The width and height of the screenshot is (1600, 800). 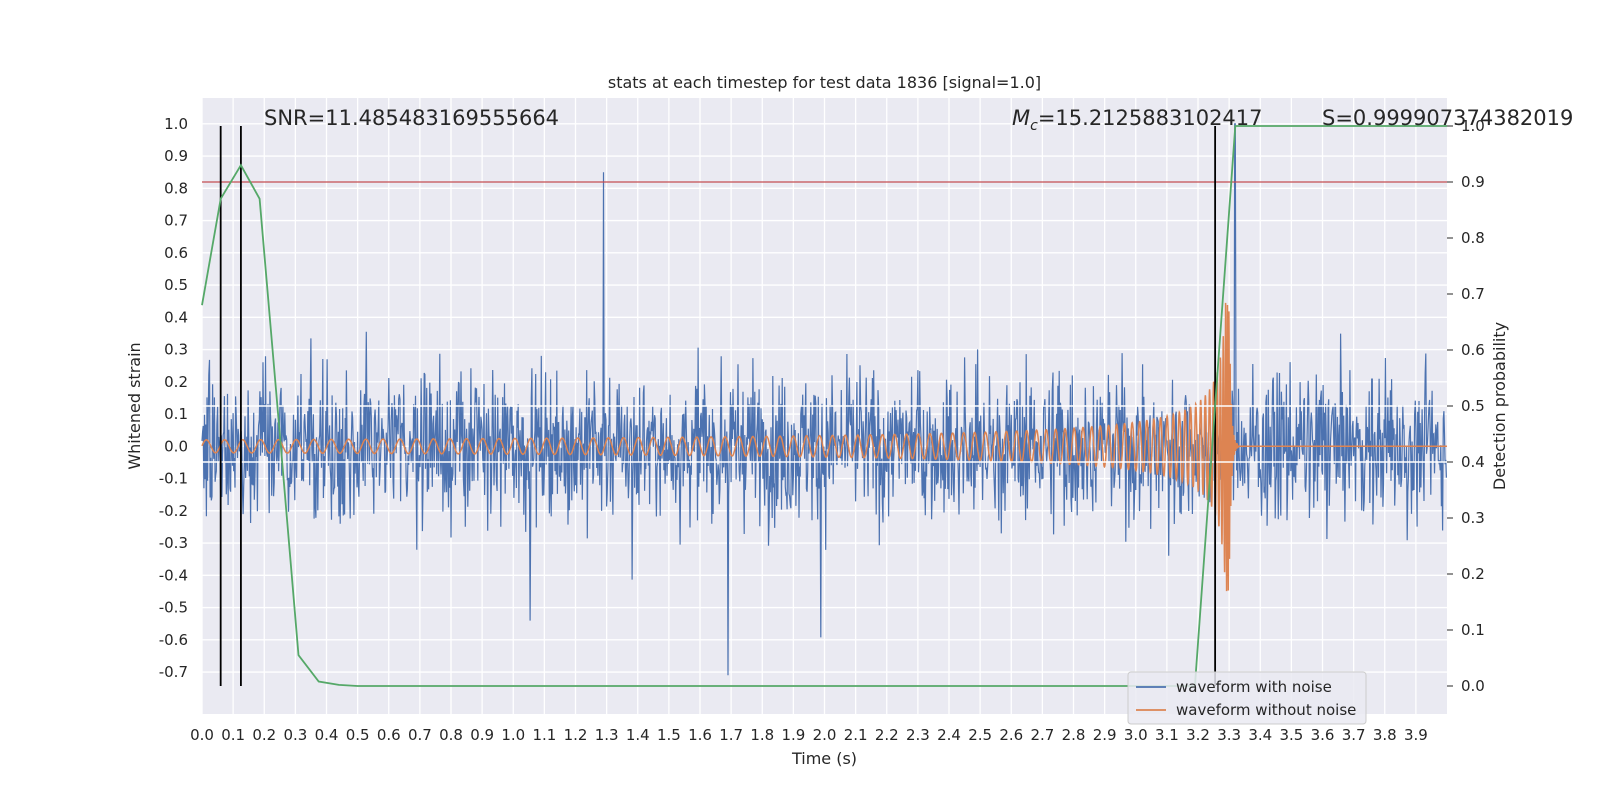 I want to click on x-tick-label: 3.1, so click(x=1167, y=735).